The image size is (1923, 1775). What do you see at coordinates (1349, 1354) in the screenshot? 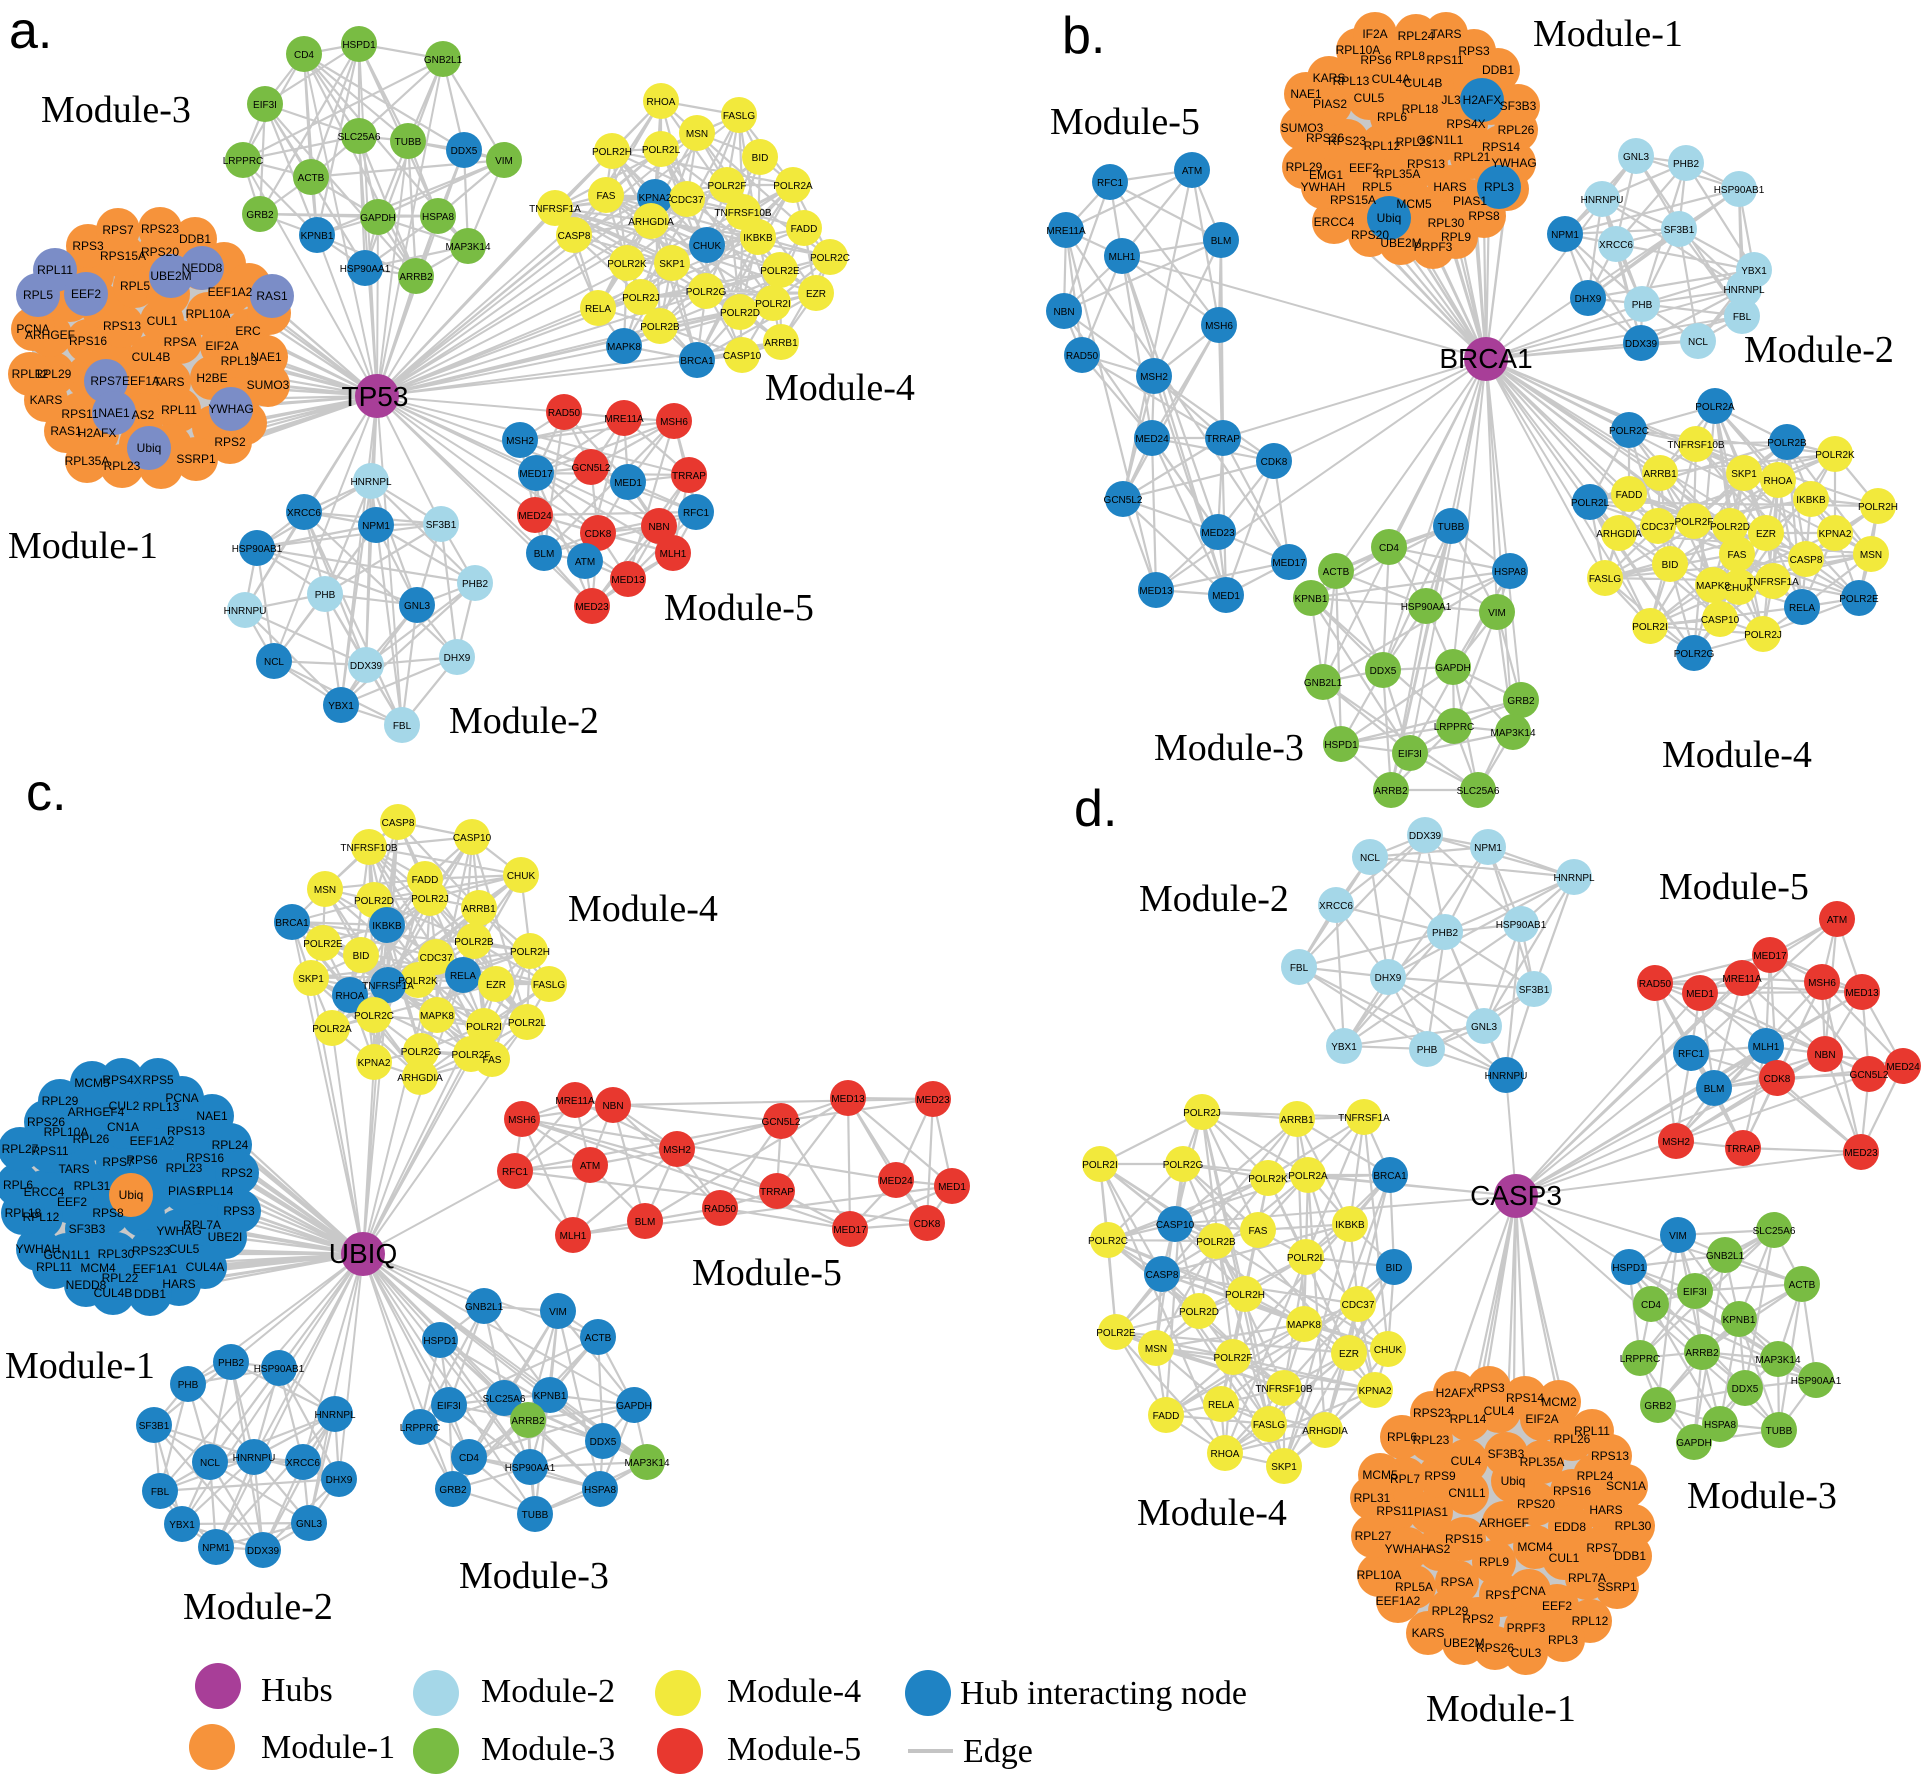
I see `svg-text: EZR` at bounding box center [1349, 1354].